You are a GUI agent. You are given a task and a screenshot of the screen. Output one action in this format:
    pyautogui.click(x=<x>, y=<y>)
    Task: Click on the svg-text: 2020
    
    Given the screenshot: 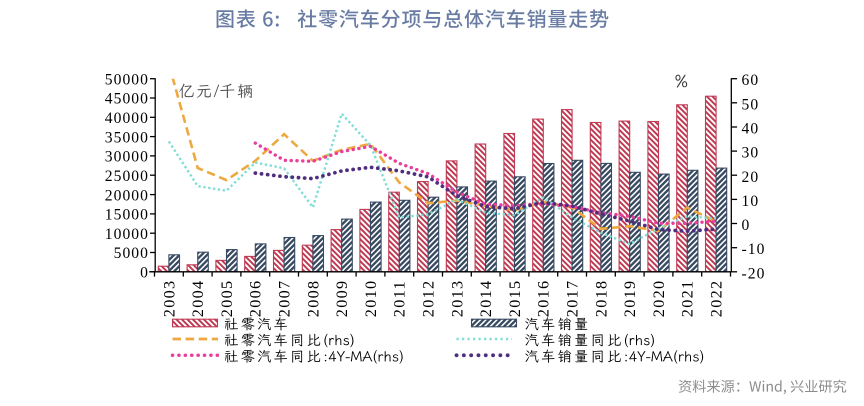 What is the action you would take?
    pyautogui.click(x=659, y=299)
    